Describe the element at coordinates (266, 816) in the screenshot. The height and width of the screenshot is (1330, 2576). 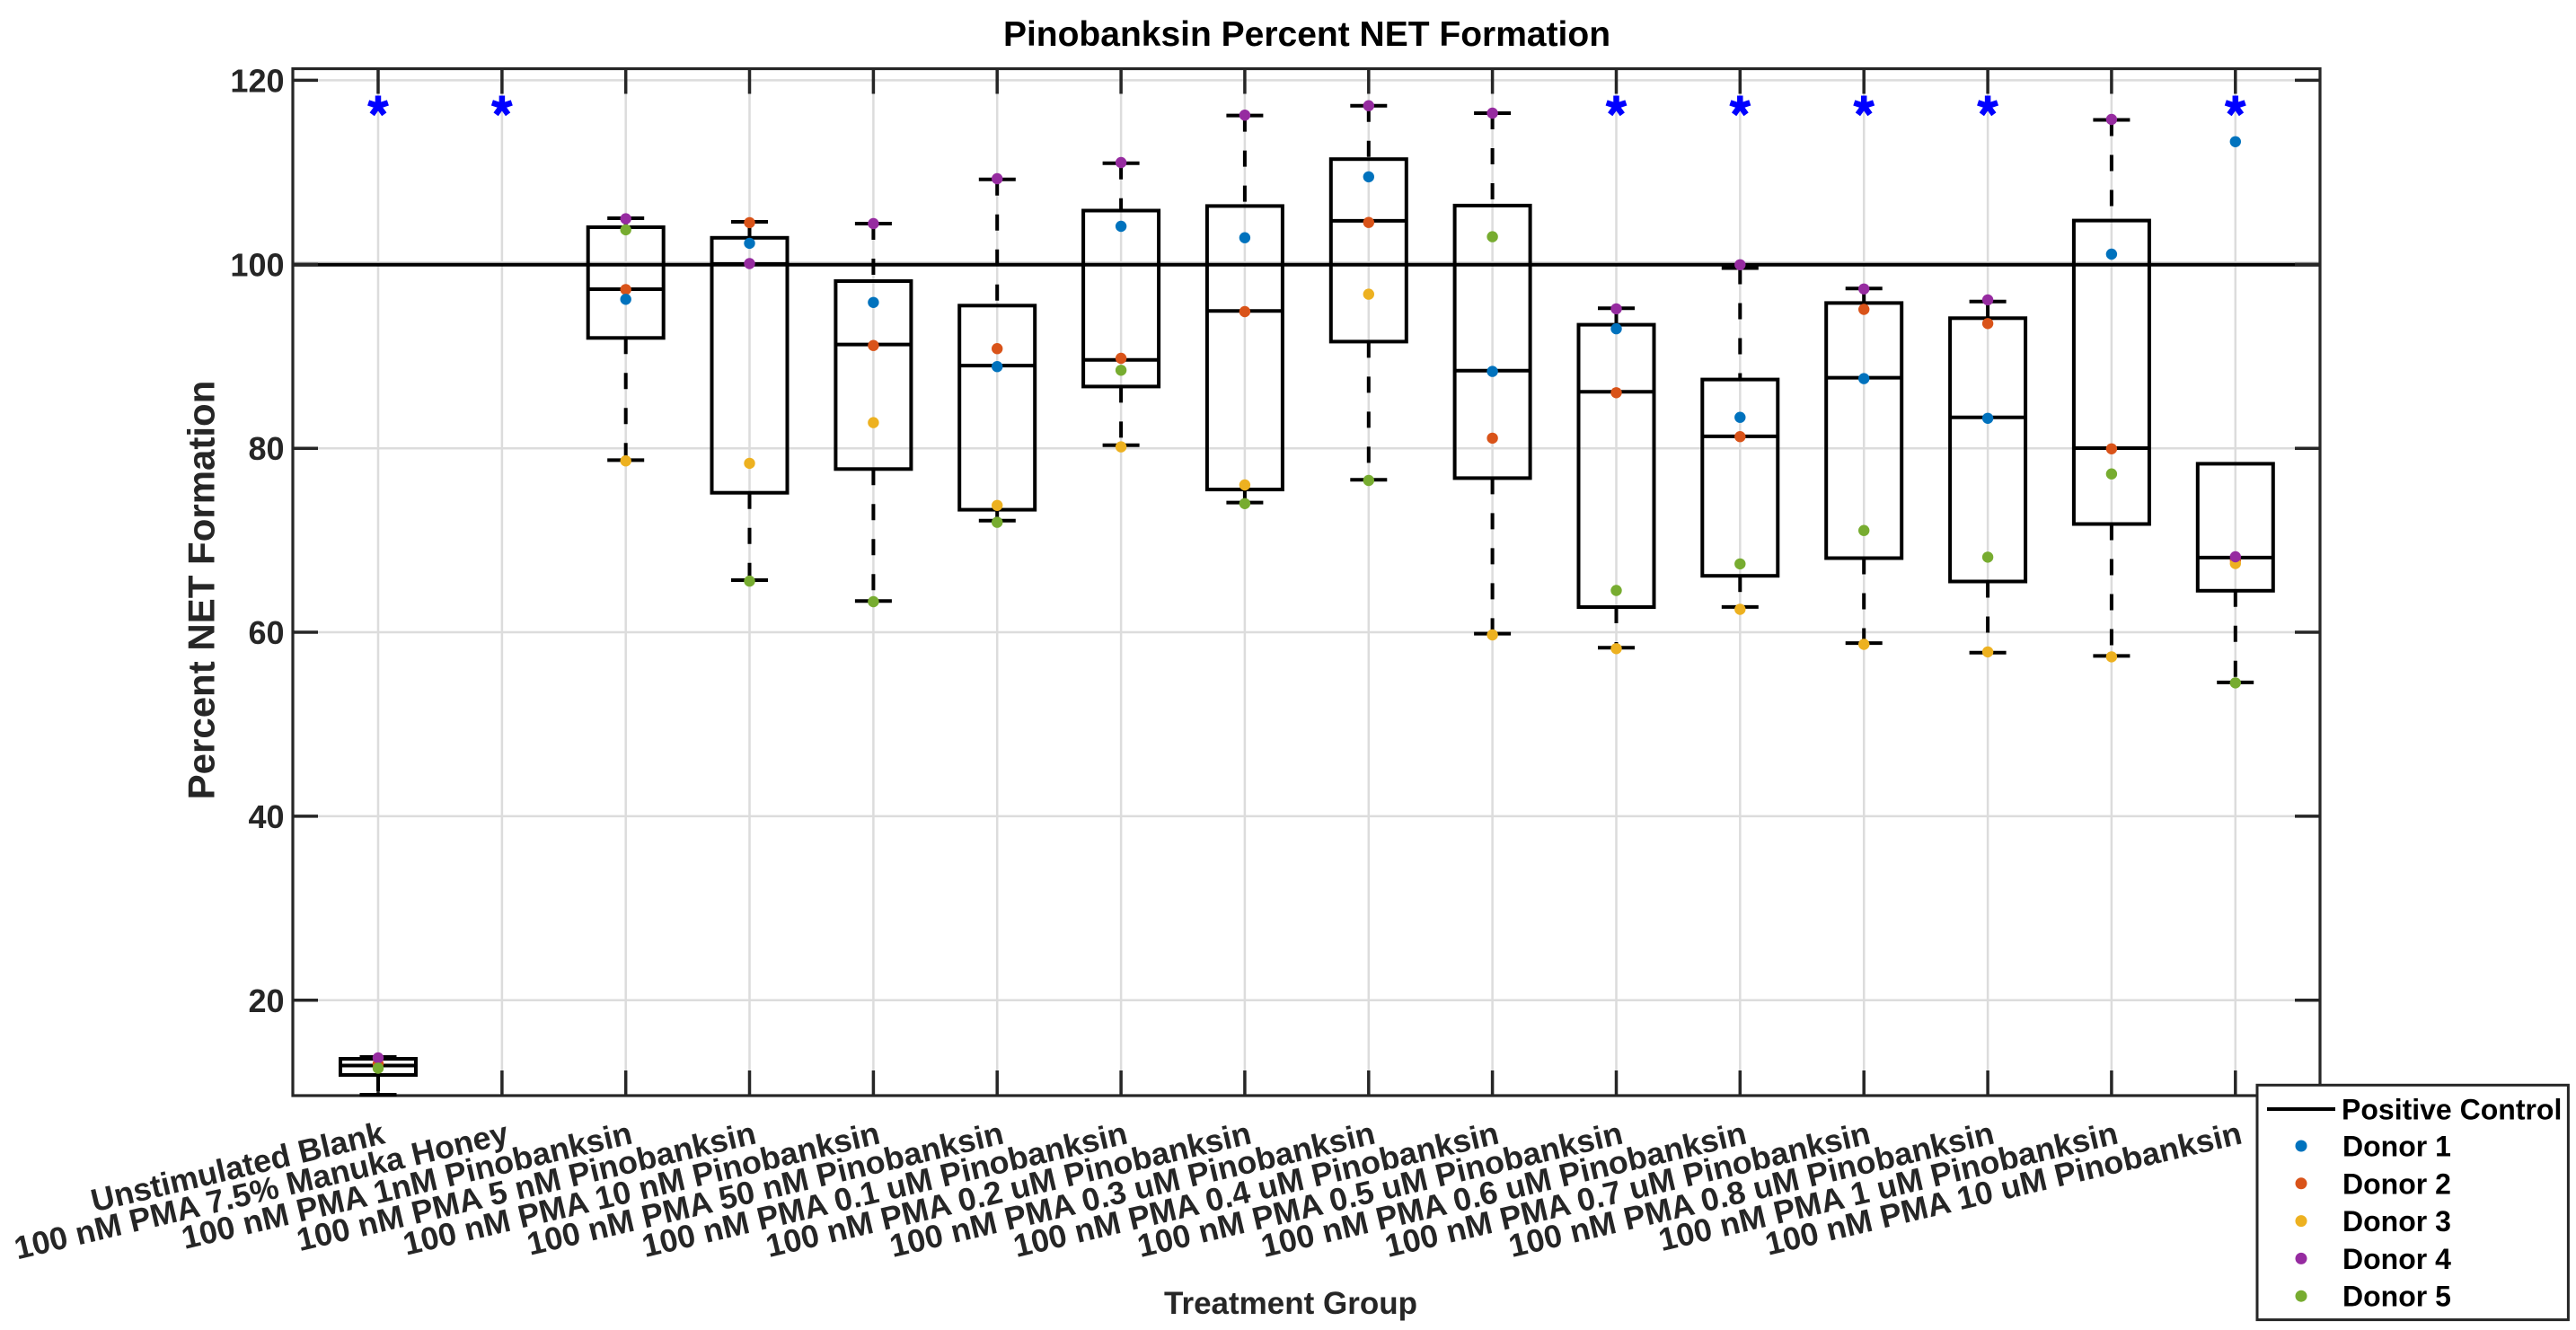
I see `svg-text: 40` at that location.